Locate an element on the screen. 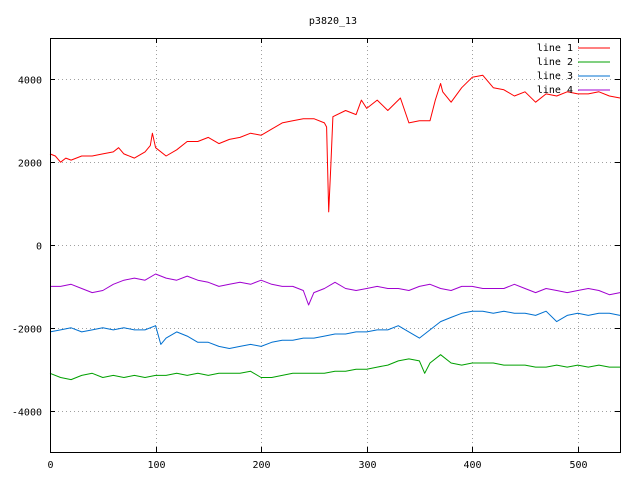 The width and height of the screenshot is (640, 480). x-tick-label: 100 is located at coordinates (156, 465).